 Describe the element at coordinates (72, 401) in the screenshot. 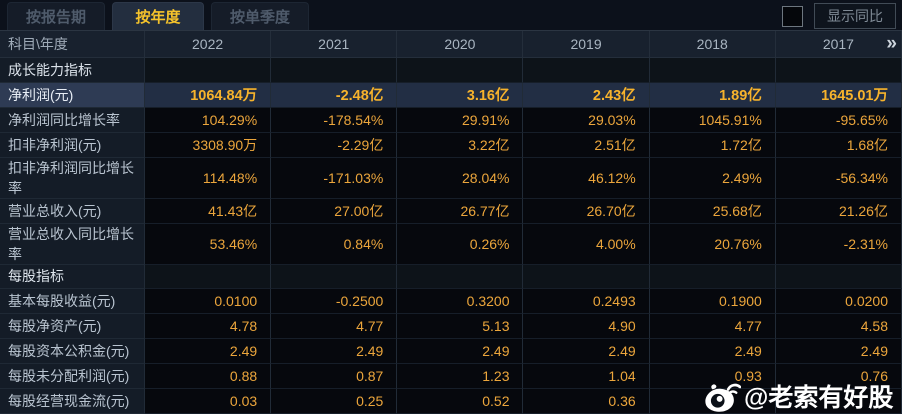

I see `row-label: 每股经营现金流(元)` at that location.